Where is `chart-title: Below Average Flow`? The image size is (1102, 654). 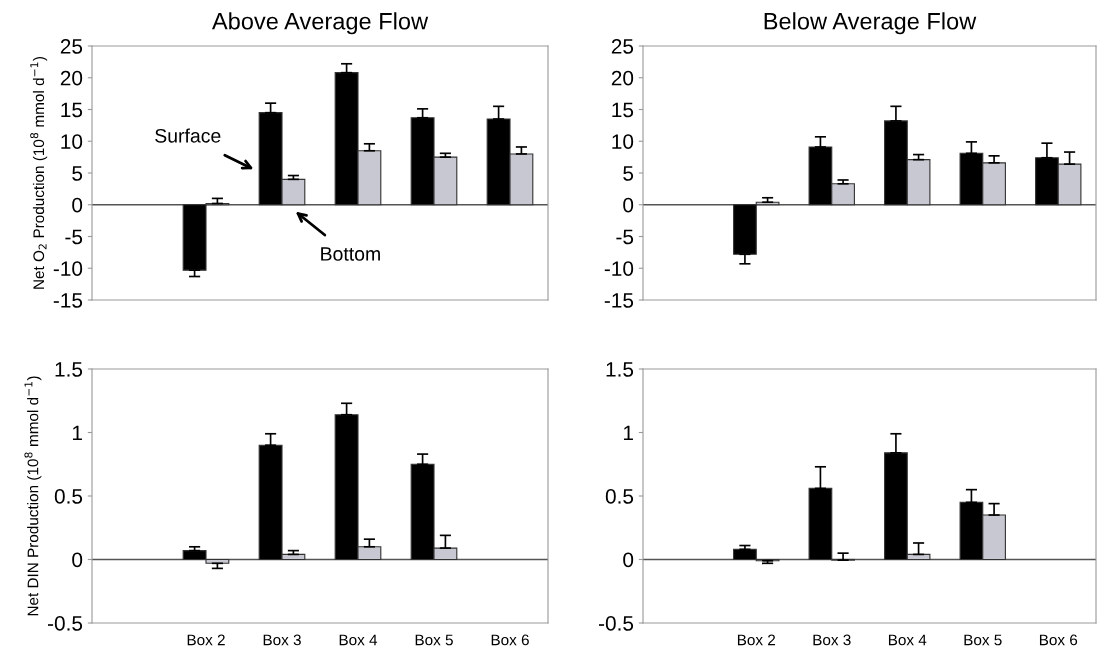 chart-title: Below Average Flow is located at coordinates (870, 23).